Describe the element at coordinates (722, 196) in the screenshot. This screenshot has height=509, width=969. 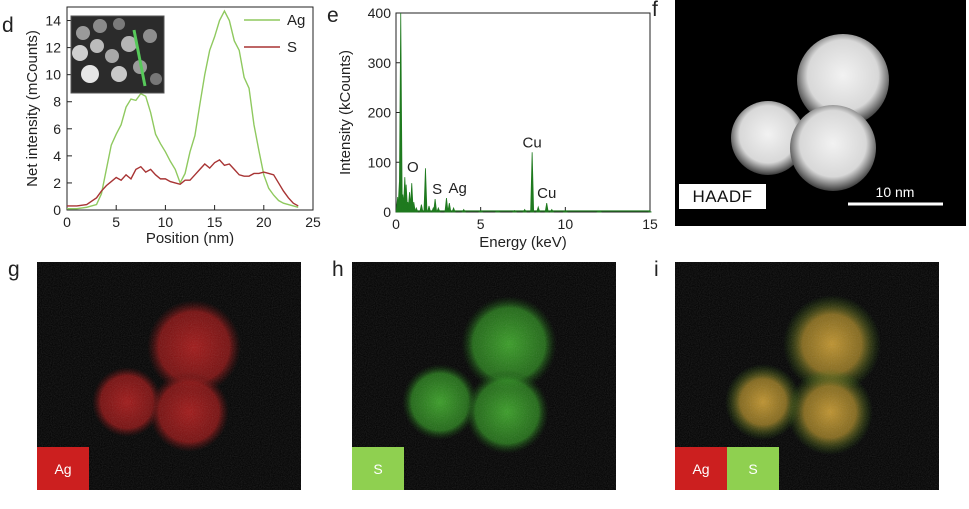
I see `haadf-label: HAADF` at that location.